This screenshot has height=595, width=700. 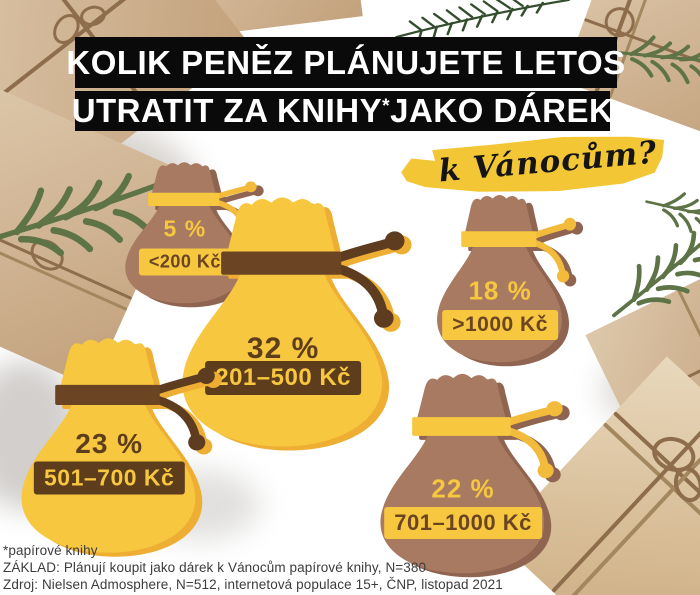 I want to click on bag-range-label: 701–1000 Kč, so click(x=463, y=522).